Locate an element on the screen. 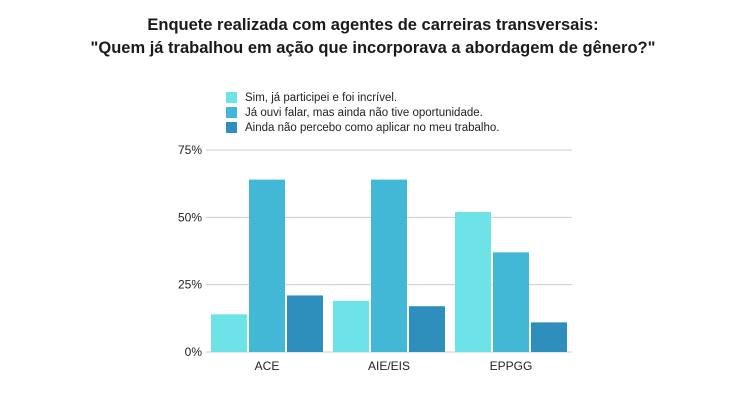 The image size is (746, 420). legend-swatch-ainda-nao is located at coordinates (231, 127).